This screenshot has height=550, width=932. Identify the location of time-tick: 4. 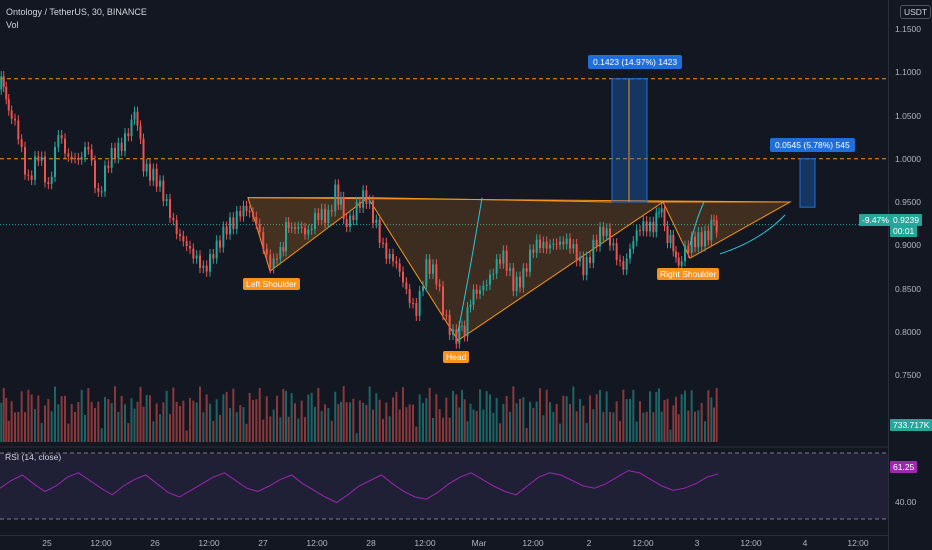
(805, 543).